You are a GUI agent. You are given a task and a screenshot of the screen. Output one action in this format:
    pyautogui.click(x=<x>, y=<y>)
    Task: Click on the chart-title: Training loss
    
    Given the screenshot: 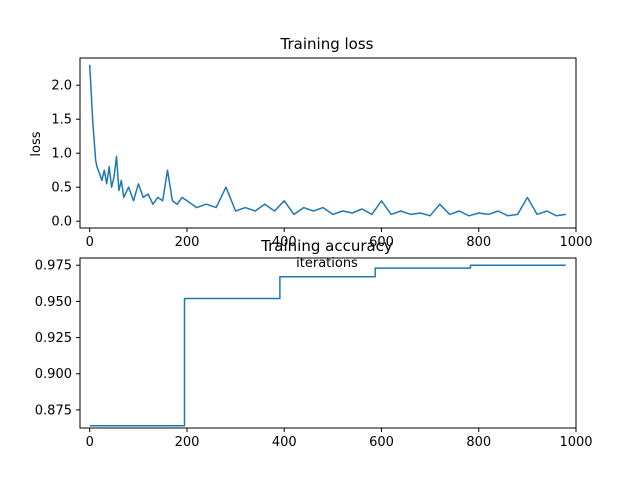 What is the action you would take?
    pyautogui.click(x=327, y=44)
    